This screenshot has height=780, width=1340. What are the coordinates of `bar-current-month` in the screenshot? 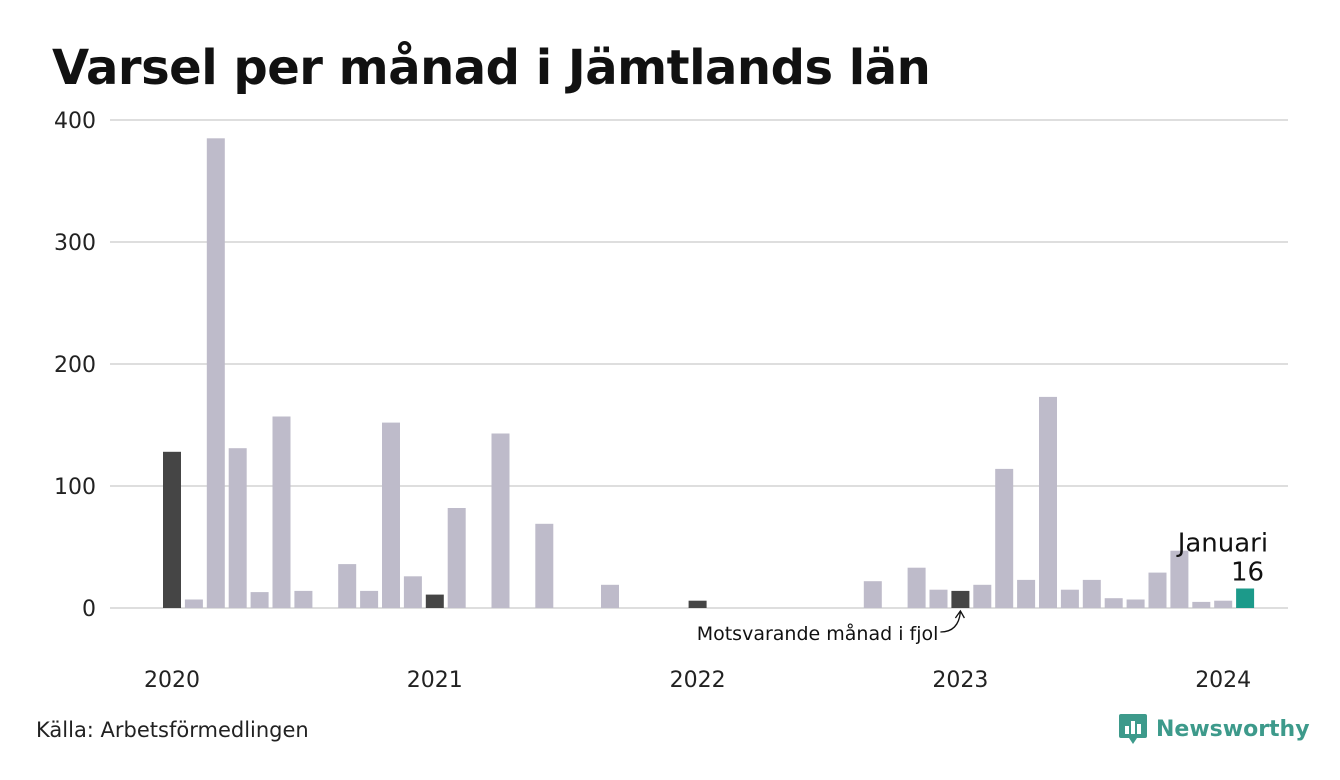 It's located at (1245, 598).